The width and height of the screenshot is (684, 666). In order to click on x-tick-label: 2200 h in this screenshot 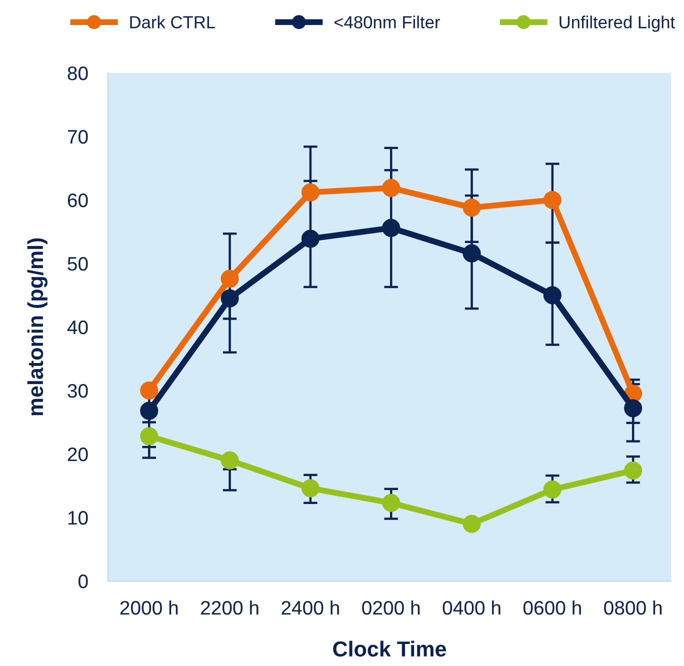, I will do `click(229, 607)`.